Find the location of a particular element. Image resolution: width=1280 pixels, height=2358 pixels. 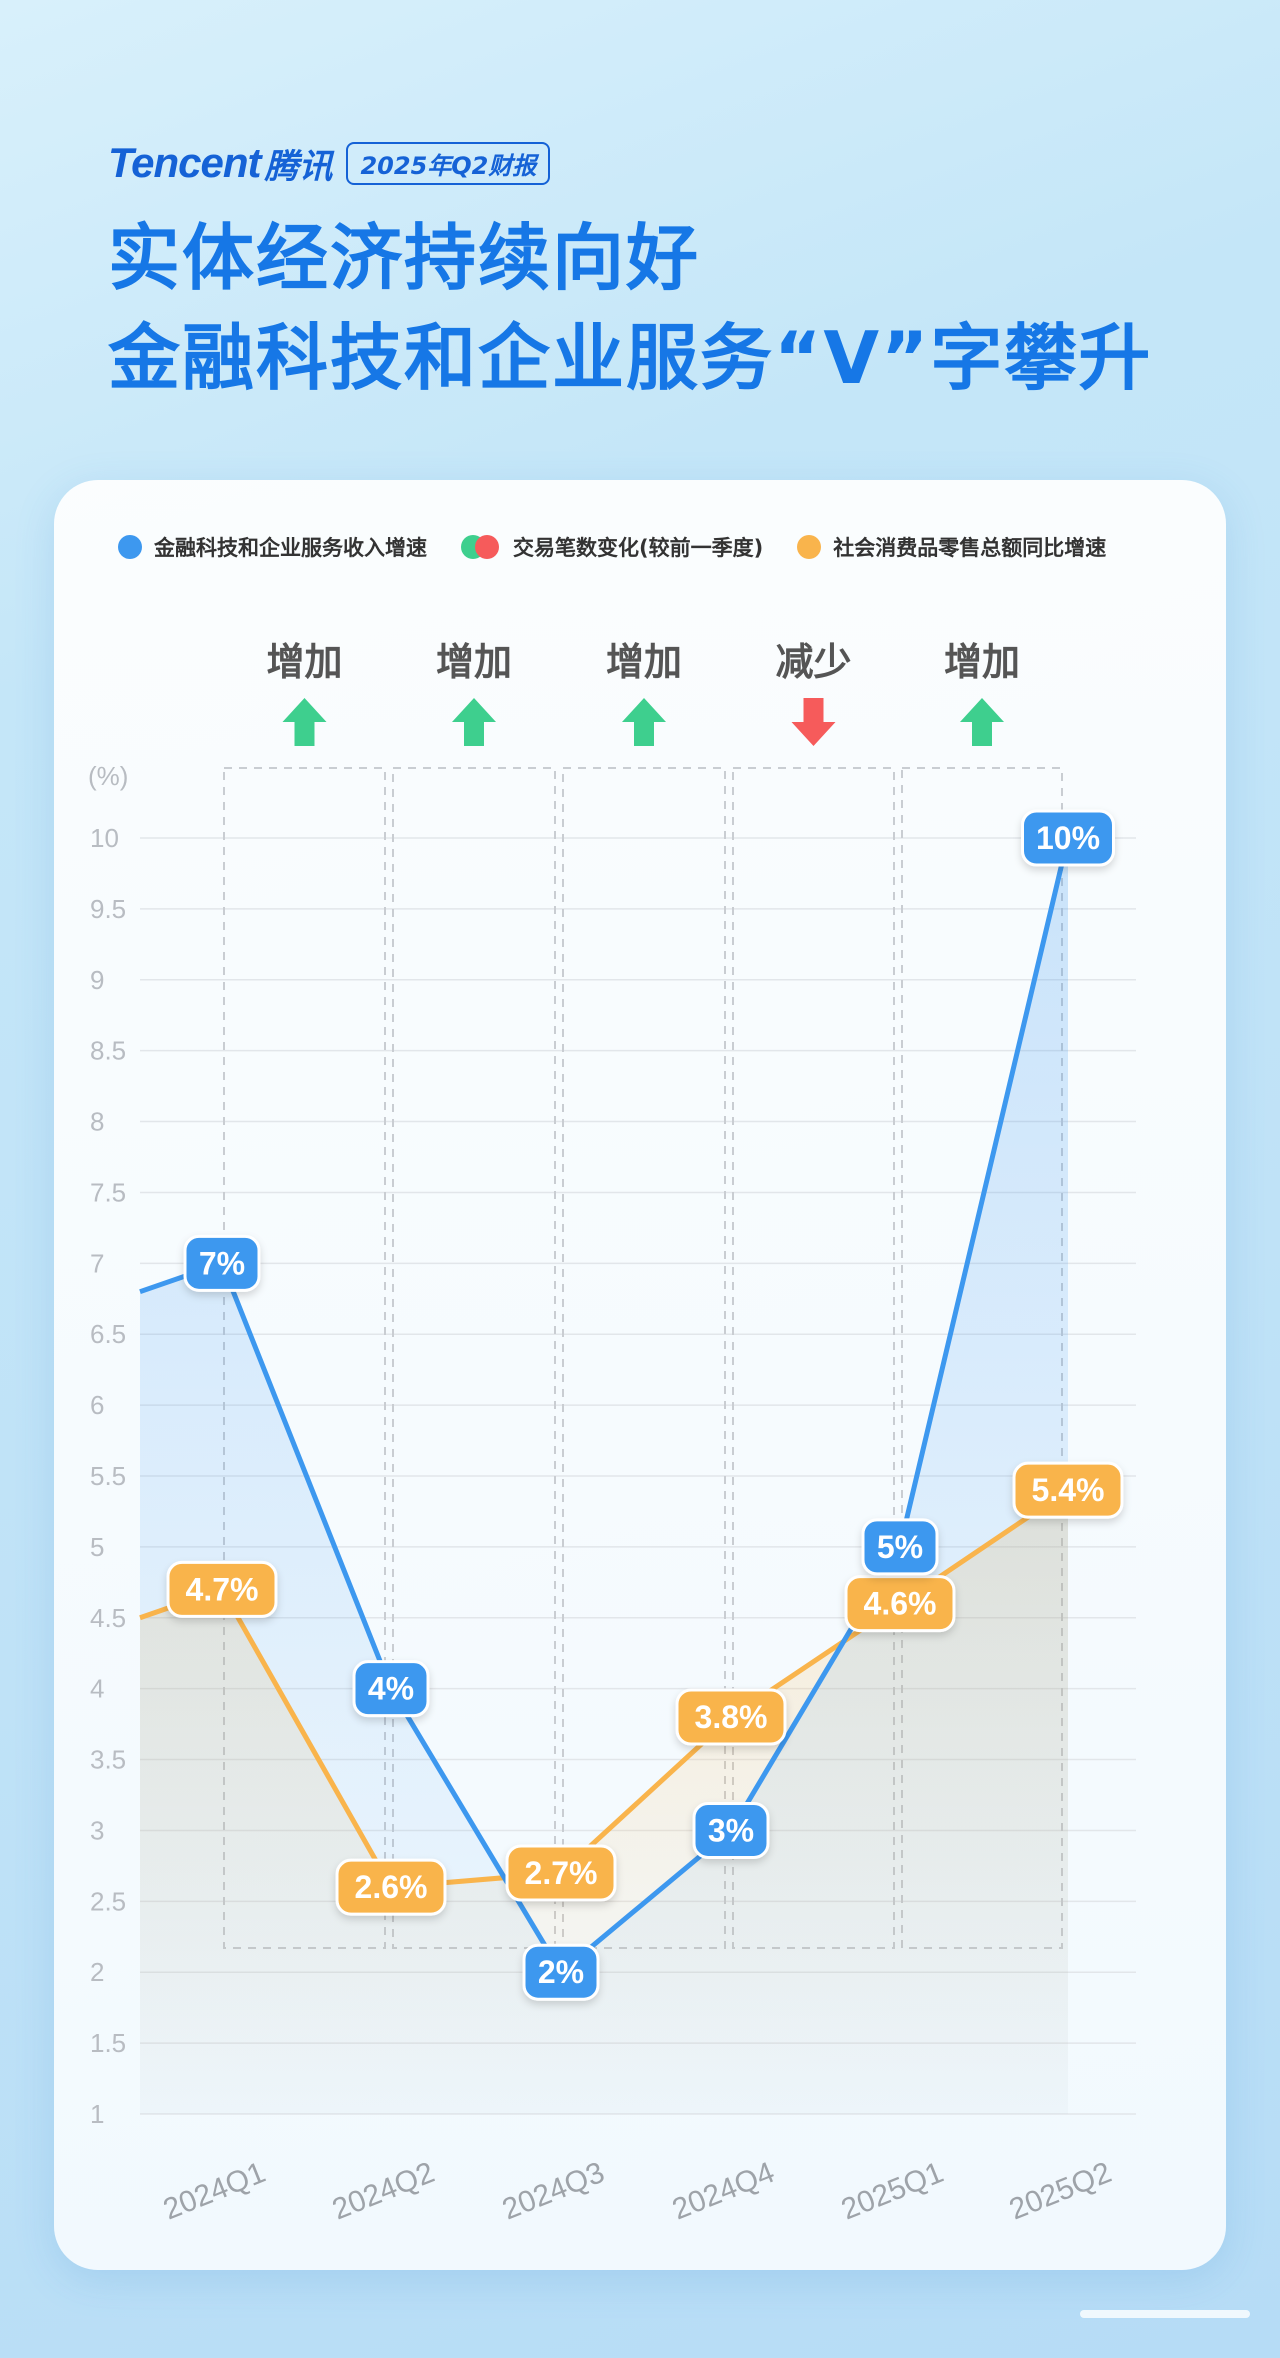

retail-data-label: 3.8% is located at coordinates (731, 1717).